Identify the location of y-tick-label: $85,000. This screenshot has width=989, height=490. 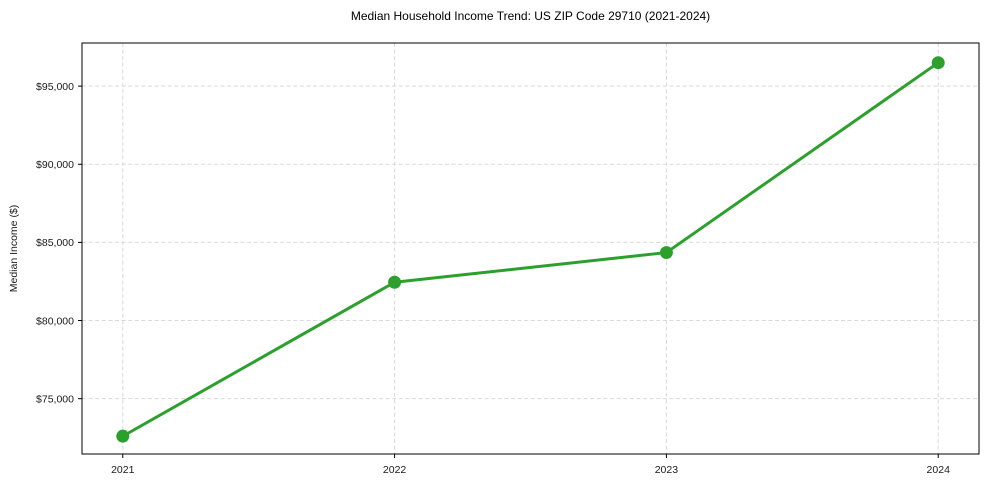
(55, 243).